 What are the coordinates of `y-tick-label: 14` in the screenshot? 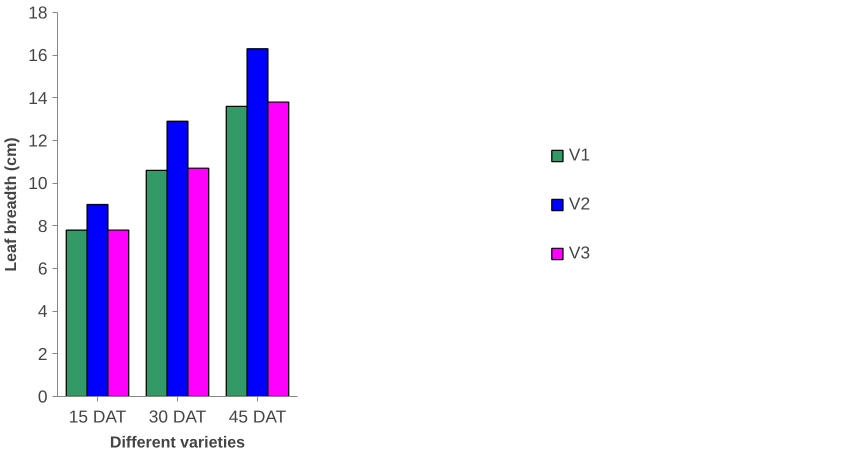 It's located at (38, 98).